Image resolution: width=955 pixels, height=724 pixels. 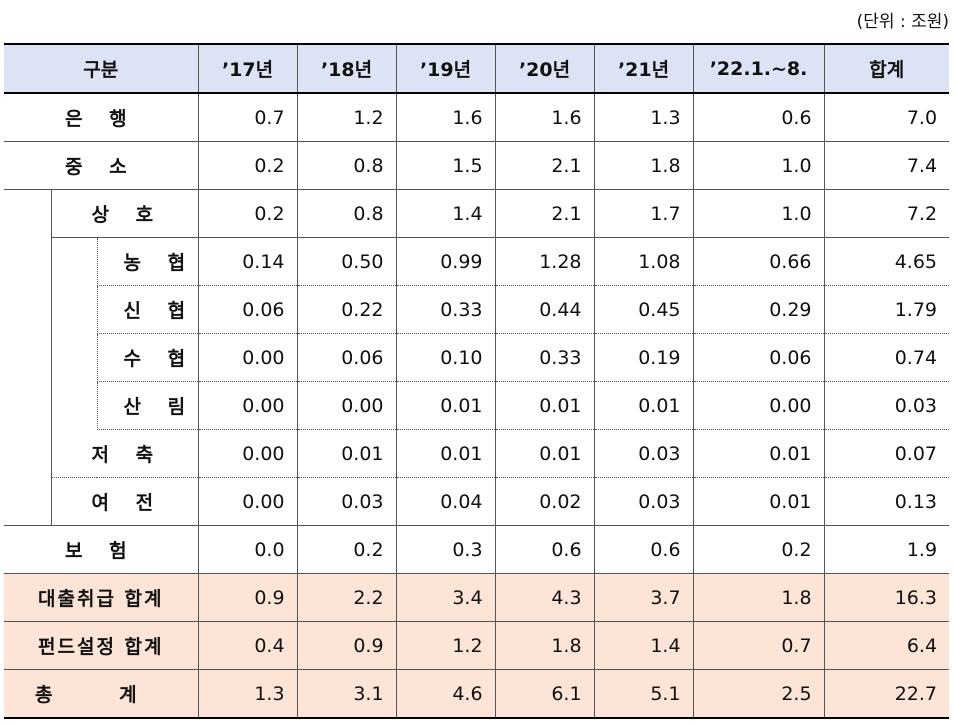 I want to click on table-row: 은 행 0.7 1.2 1.6 1.6 1.3 0.6 7.0, so click(x=477, y=117).